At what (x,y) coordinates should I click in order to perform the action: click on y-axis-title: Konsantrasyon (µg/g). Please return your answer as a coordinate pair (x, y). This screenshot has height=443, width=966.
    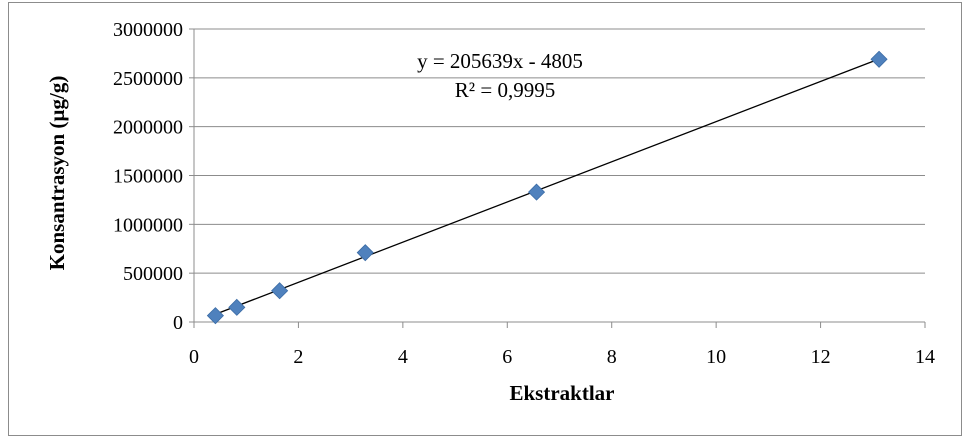
    Looking at the image, I should click on (57, 173).